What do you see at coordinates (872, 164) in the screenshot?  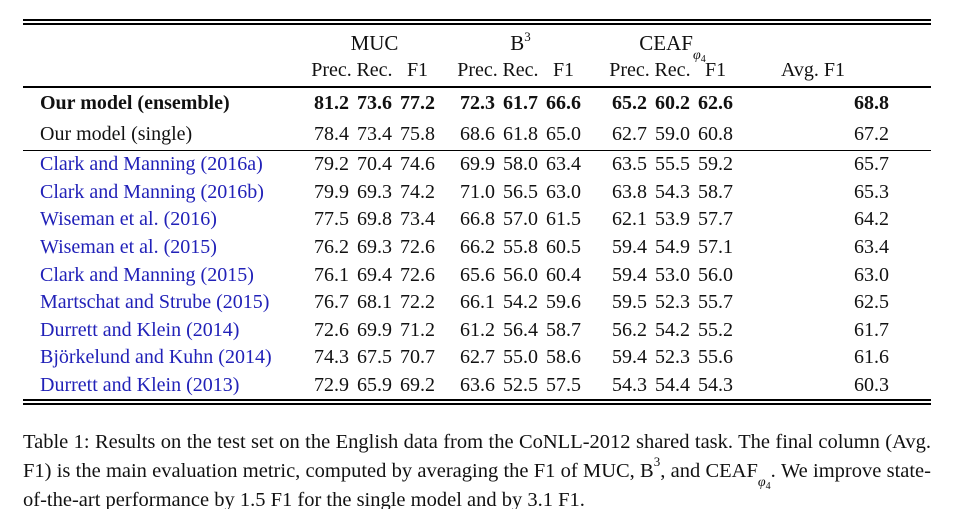 I see `avg-f1-value: 65.7` at bounding box center [872, 164].